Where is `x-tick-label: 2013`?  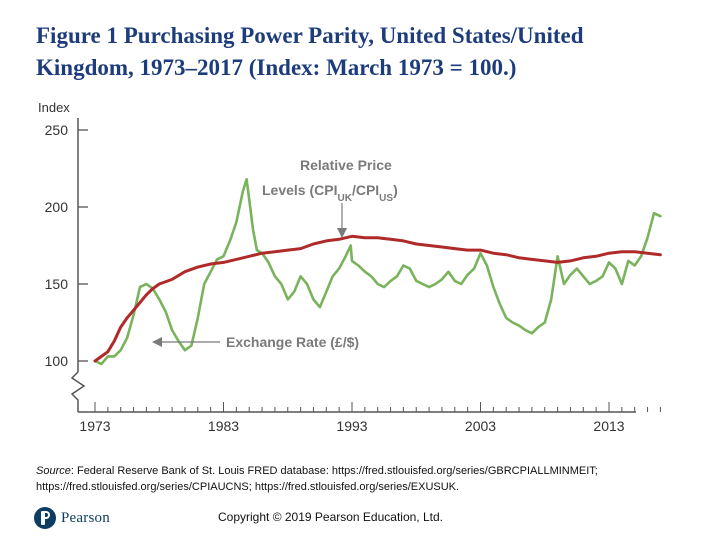 x-tick-label: 2013 is located at coordinates (608, 426).